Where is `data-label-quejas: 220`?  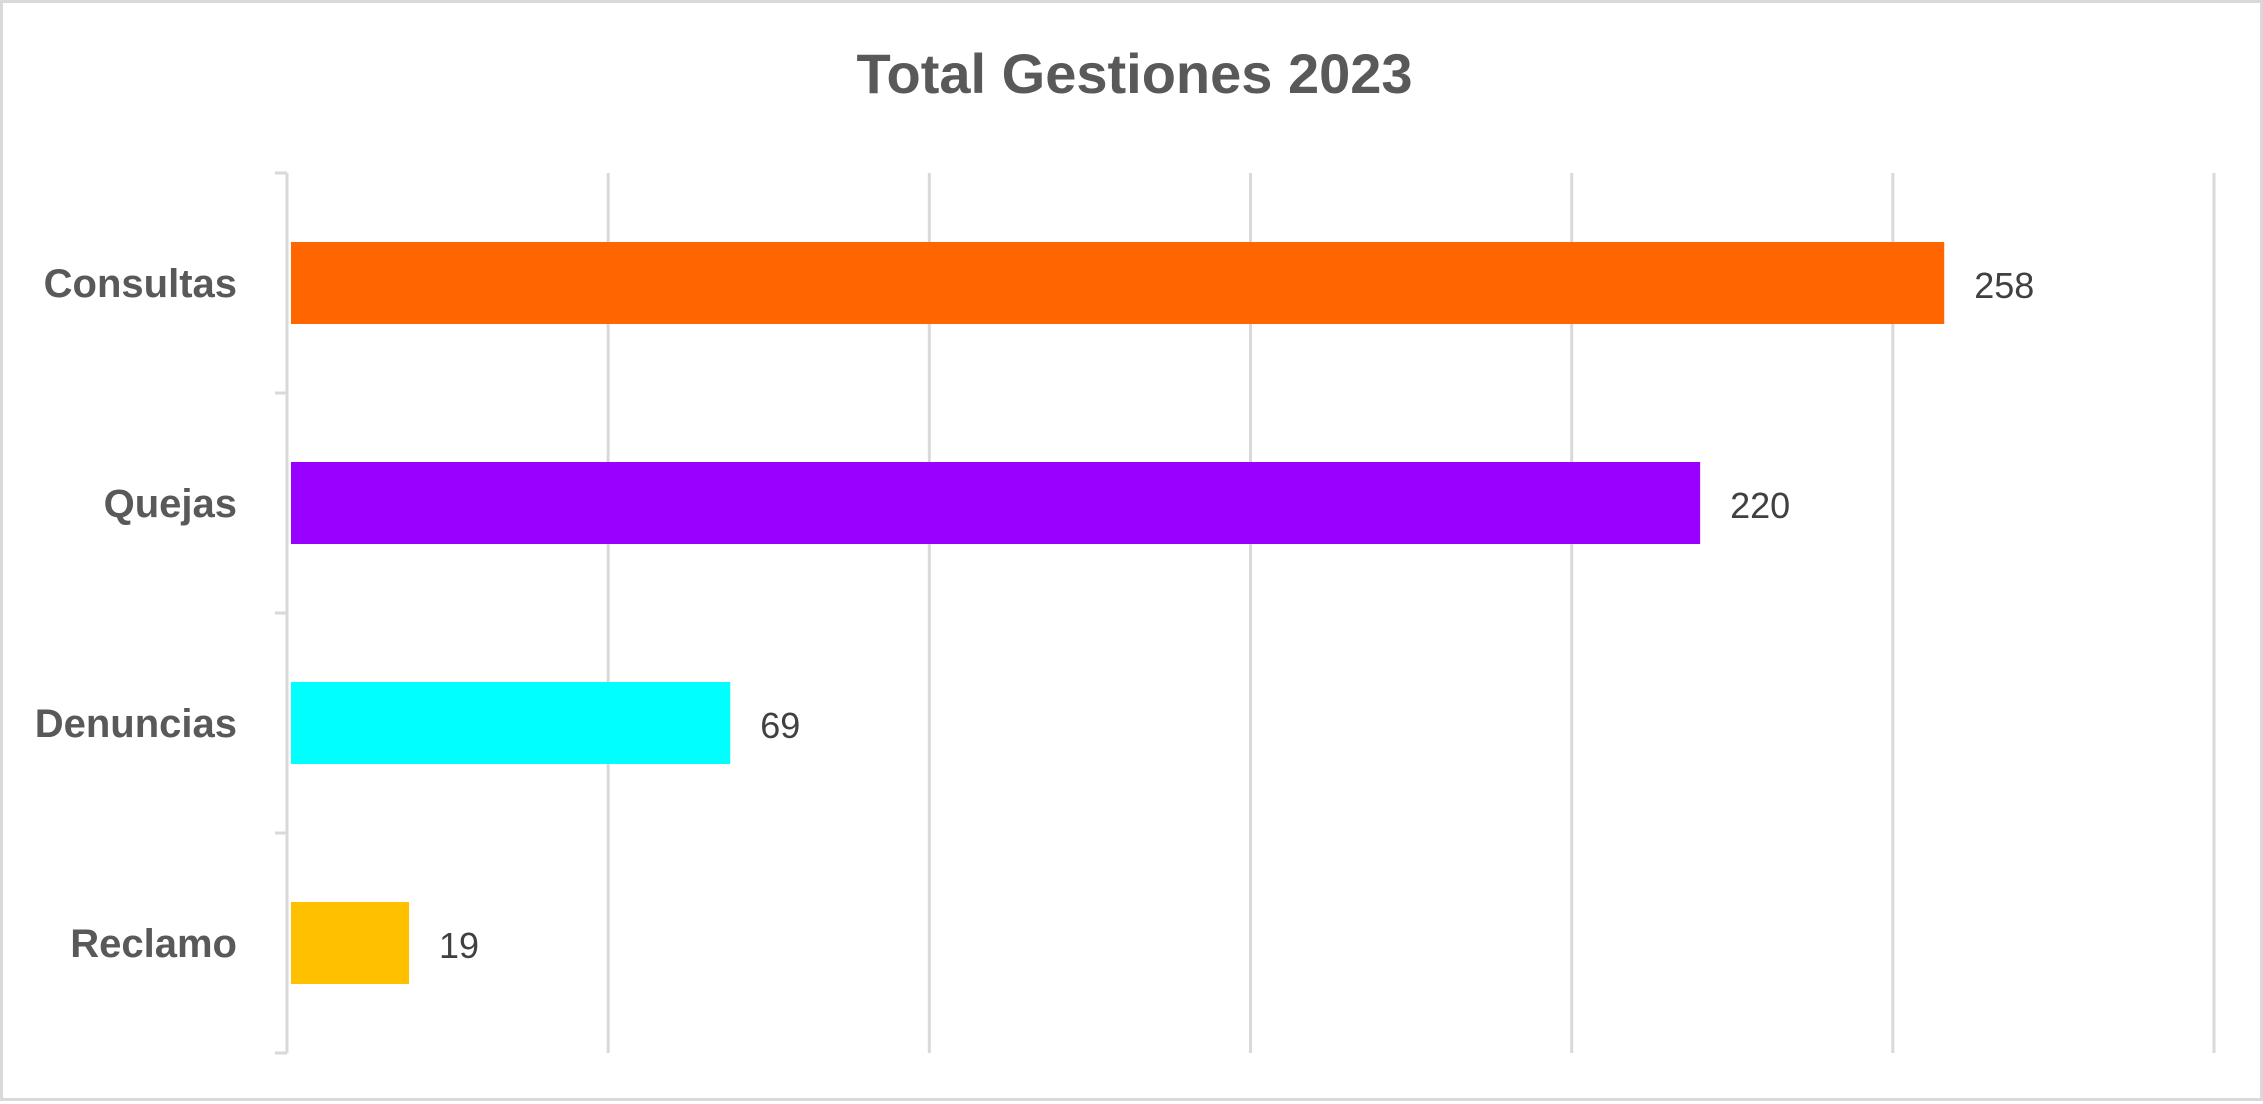
data-label-quejas: 220 is located at coordinates (1760, 505).